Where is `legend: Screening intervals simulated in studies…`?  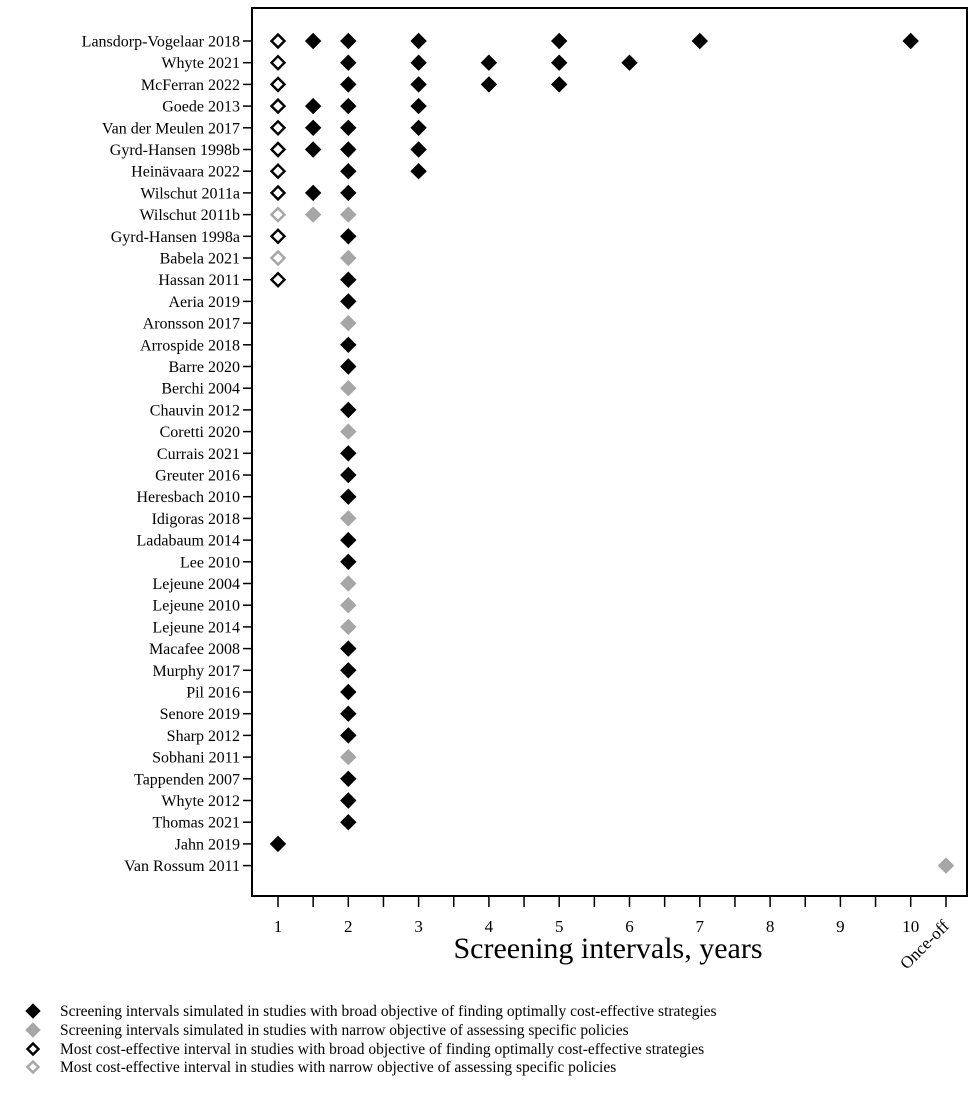 legend: Screening intervals simulated in studies… is located at coordinates (371, 1039).